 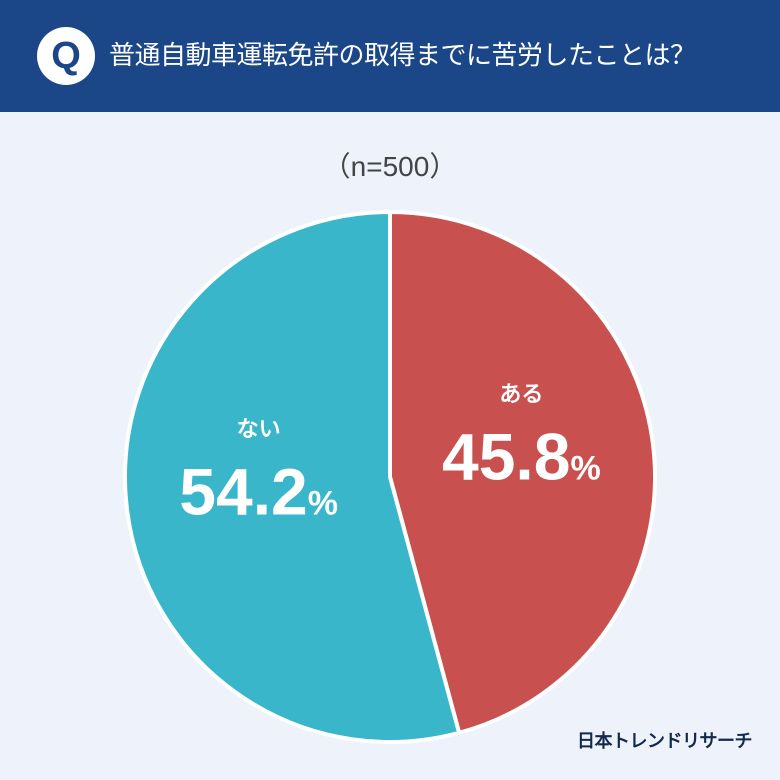 I want to click on header-banner: Q 普通自動車運転免許の取得までに苦労したことは？, so click(x=390, y=56).